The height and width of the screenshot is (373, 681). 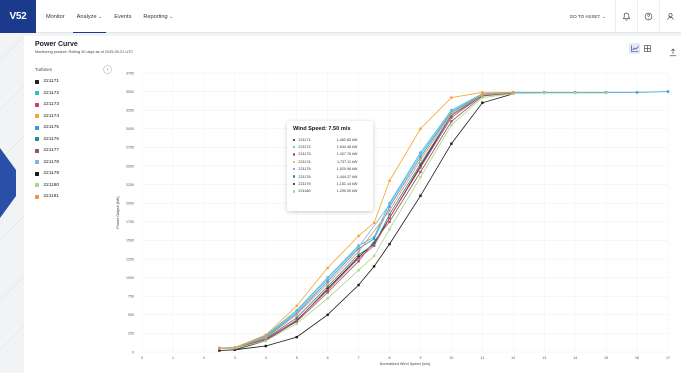 I want to click on grid-icon, so click(x=647, y=48).